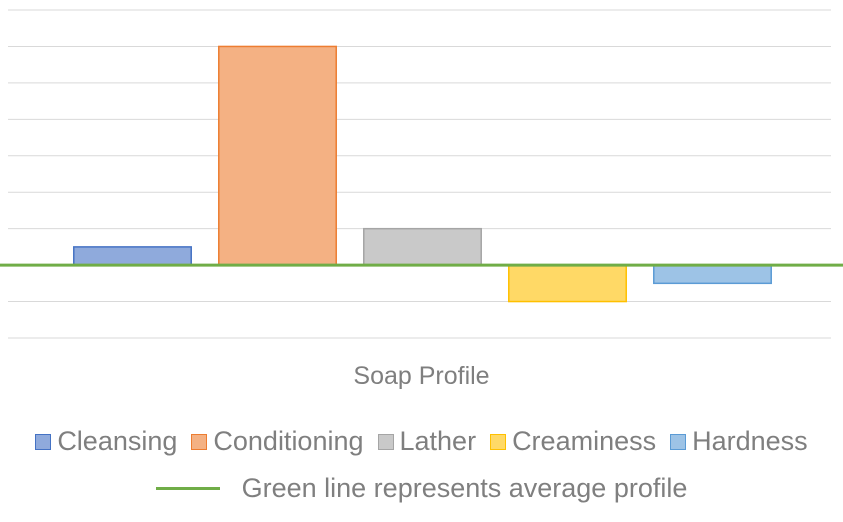 This screenshot has height=522, width=843. What do you see at coordinates (117, 441) in the screenshot?
I see `legend-label-cleansing: Cleansing` at bounding box center [117, 441].